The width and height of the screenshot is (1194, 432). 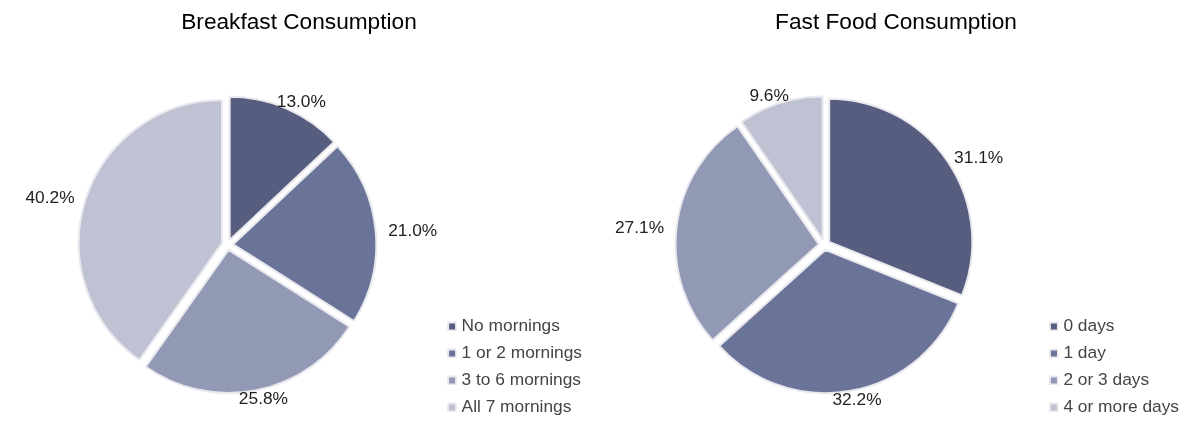 What do you see at coordinates (521, 352) in the screenshot?
I see `legend-label: 1 or 2 mornings` at bounding box center [521, 352].